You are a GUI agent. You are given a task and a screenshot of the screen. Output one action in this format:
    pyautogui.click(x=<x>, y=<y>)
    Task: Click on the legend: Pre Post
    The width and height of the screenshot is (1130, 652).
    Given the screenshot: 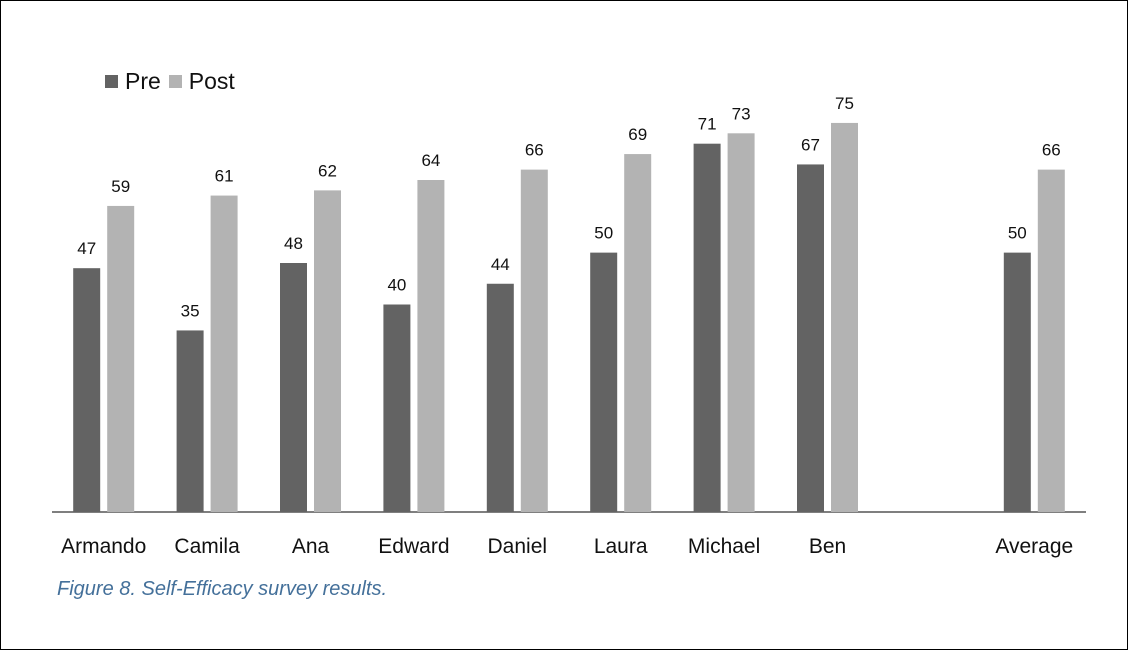 What is the action you would take?
    pyautogui.click(x=170, y=81)
    